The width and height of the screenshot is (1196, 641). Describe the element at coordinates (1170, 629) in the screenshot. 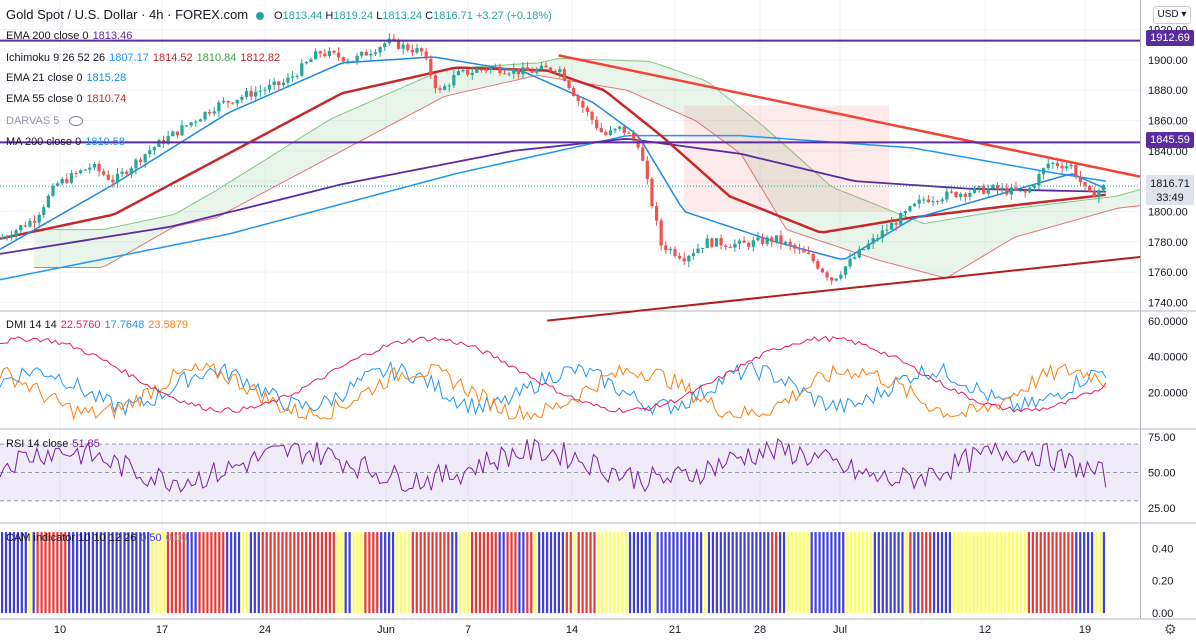

I see `settings-gear-icon: ⚙` at that location.